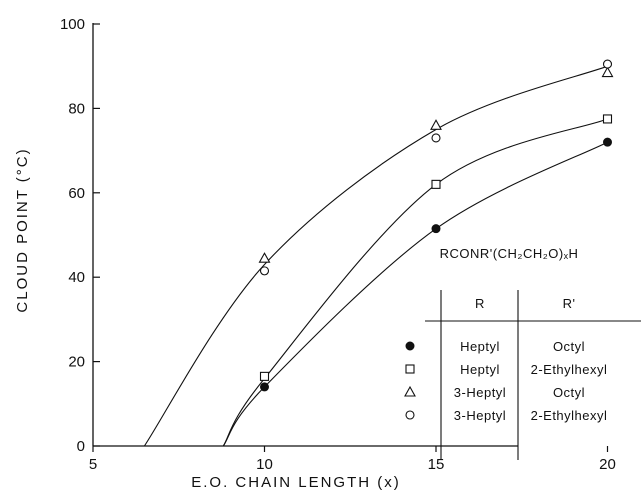 The image size is (641, 496). What do you see at coordinates (480, 346) in the screenshot?
I see `legend-r-0: Heptyl` at bounding box center [480, 346].